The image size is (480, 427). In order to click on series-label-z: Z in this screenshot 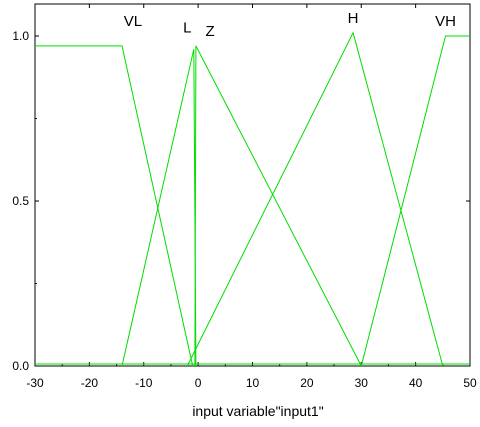, I will do `click(210, 31)`.